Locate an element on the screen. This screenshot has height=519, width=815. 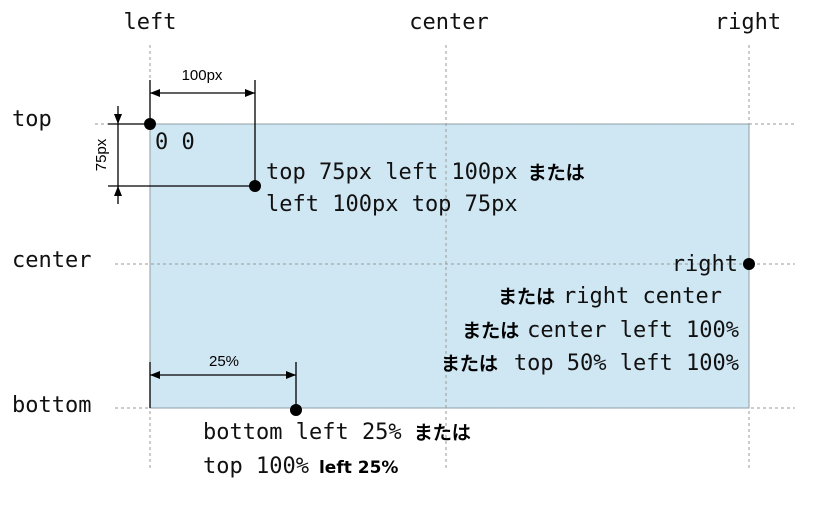
point-right-center is located at coordinates (749, 264).